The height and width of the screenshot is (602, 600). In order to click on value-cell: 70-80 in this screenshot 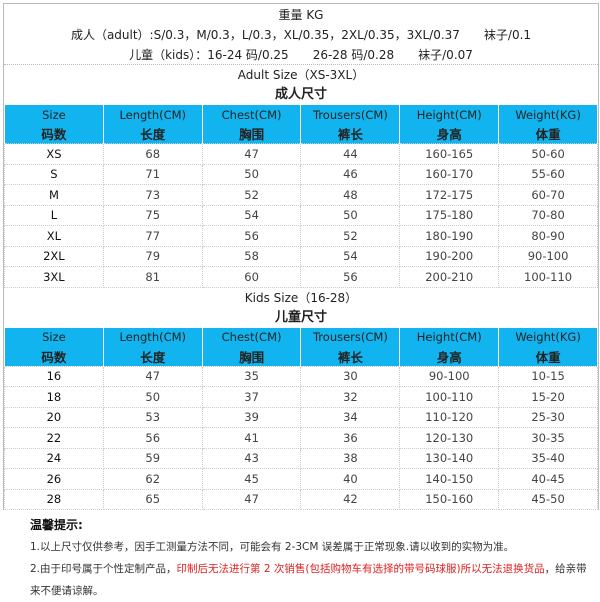, I will do `click(548, 215)`.